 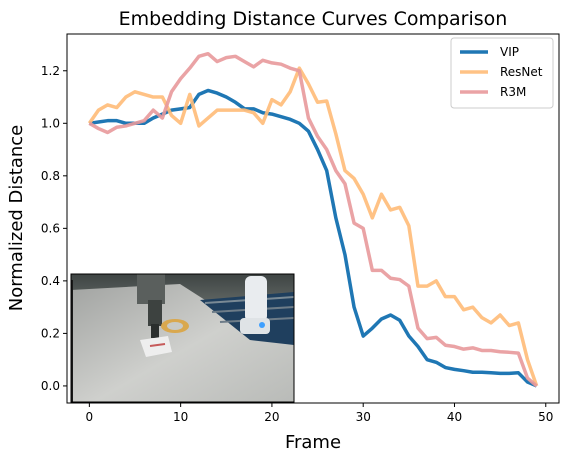 What do you see at coordinates (50, 386) in the screenshot?
I see `y-tick-label: 0.0` at bounding box center [50, 386].